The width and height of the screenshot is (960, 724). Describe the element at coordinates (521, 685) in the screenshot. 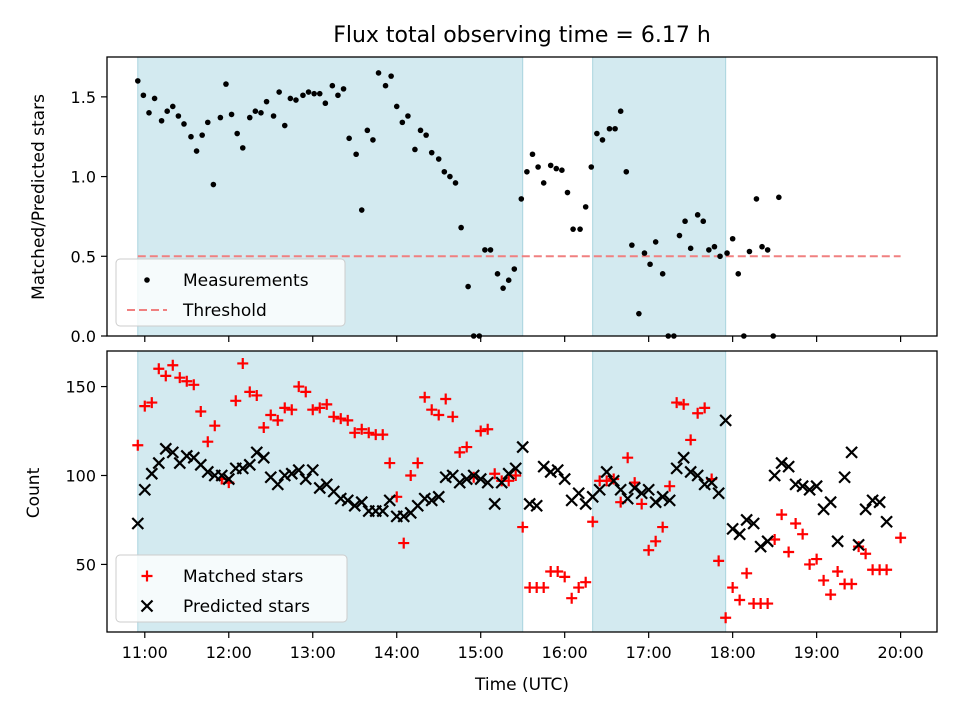

I see `x-axis-label: Time (UTC)` at that location.